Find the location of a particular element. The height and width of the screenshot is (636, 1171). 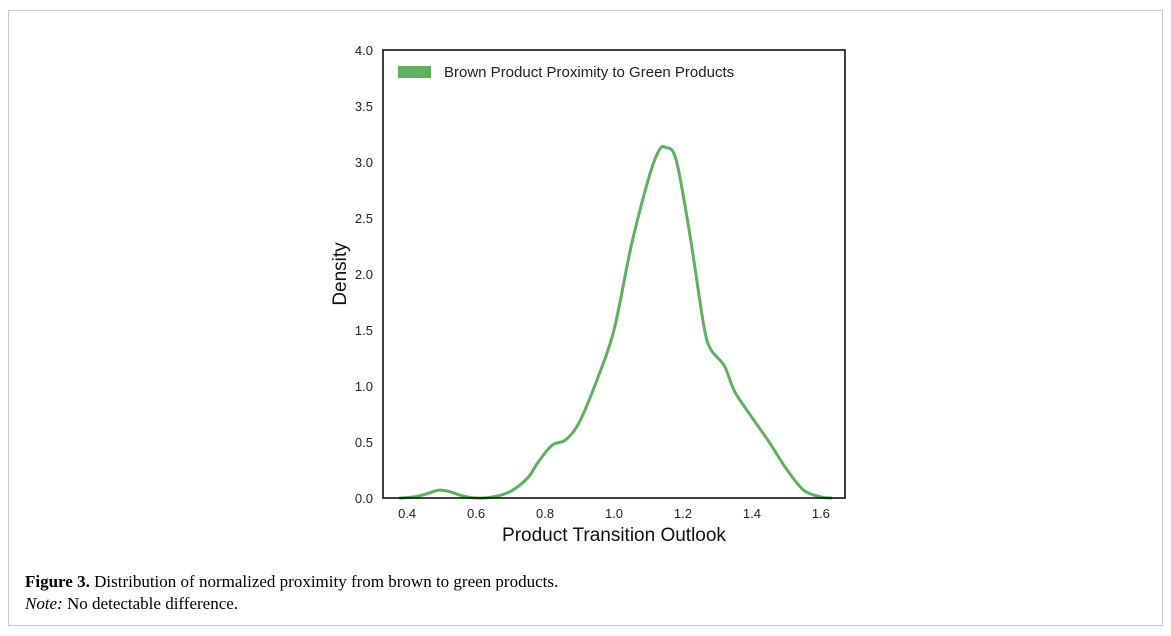

figure-caption-label: Figure 3. is located at coordinates (57, 581).